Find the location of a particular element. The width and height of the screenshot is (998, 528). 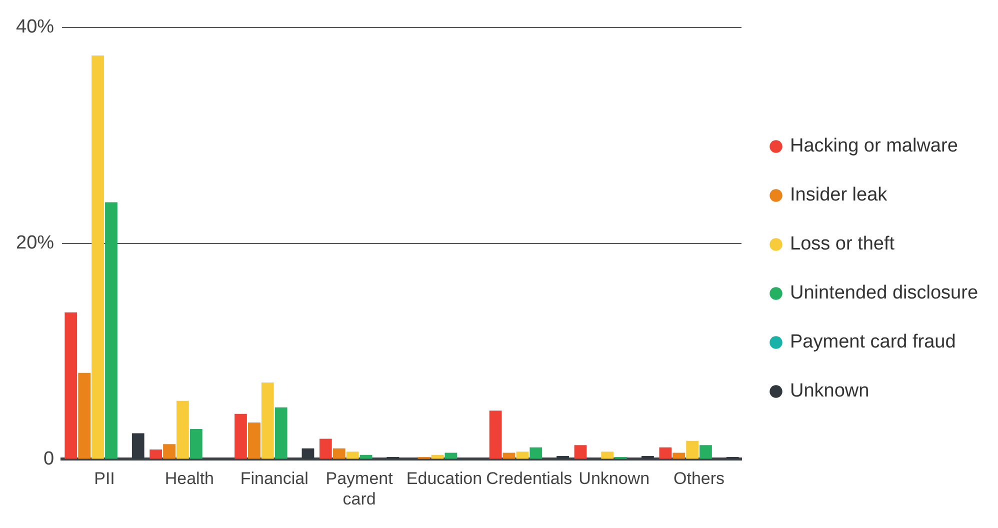

x-tick-label: PII is located at coordinates (104, 478).